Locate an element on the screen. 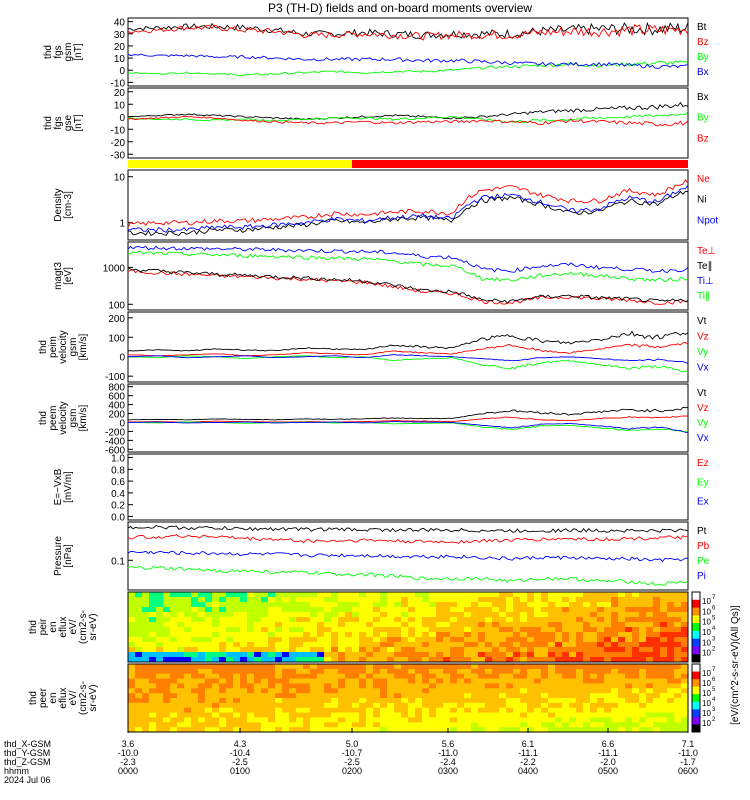 Image resolution: width=750 pixels, height=800 pixels. y-axis-label-line: en is located at coordinates (53, 697).